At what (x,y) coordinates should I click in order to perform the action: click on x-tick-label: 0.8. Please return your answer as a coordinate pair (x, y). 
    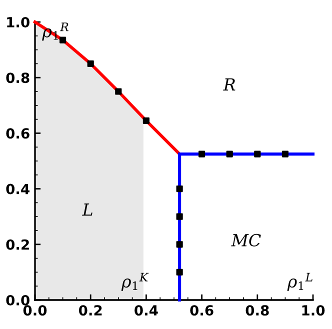
    Looking at the image, I should click on (257, 310).